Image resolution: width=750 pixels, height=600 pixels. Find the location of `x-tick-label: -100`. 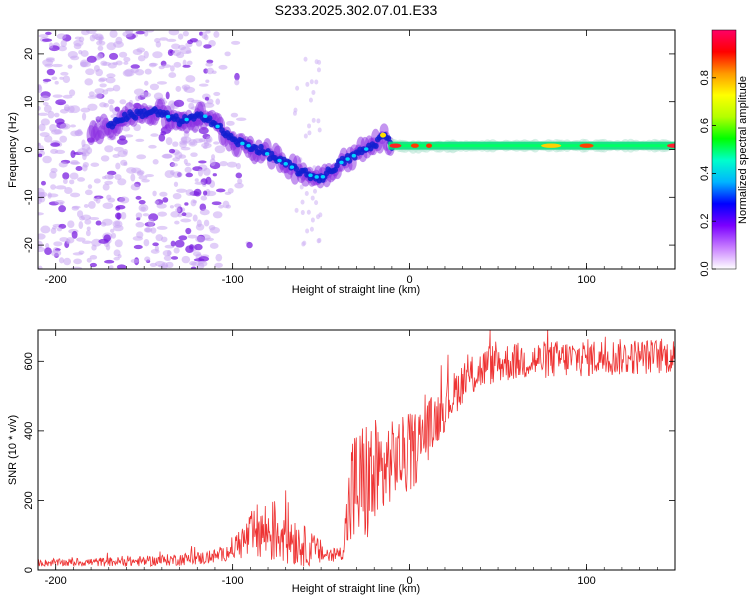

x-tick-label: -100 is located at coordinates (233, 280).